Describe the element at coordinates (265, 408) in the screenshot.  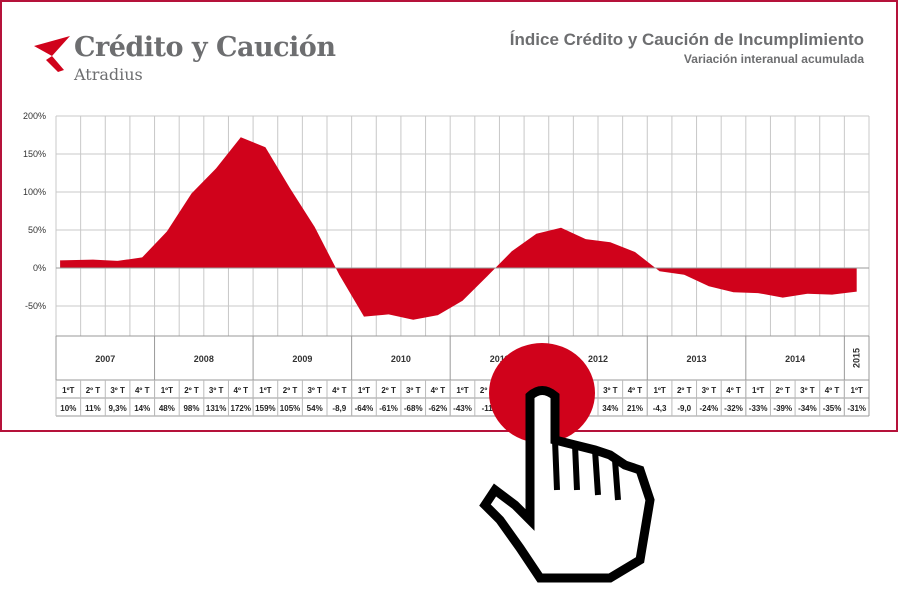
I see `value-label: 159%` at that location.